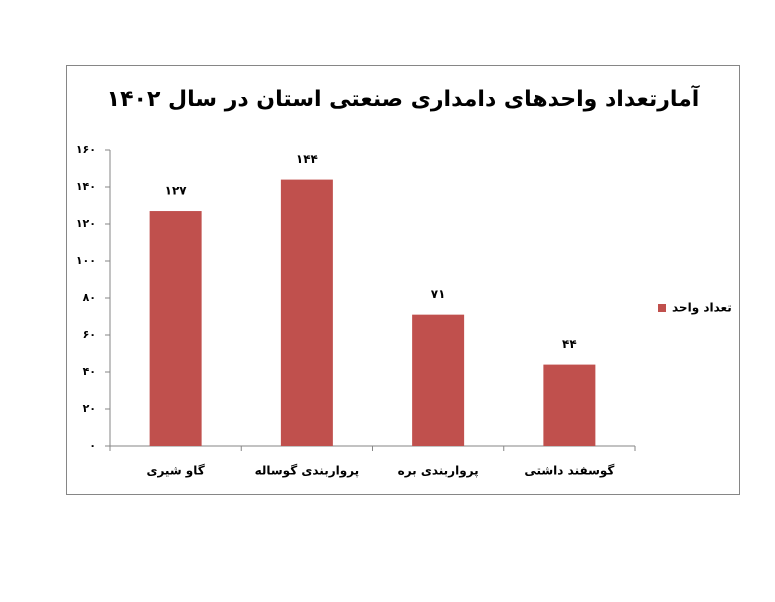  I want to click on x-tick-label: پرواربندی گوساله, so click(307, 471).